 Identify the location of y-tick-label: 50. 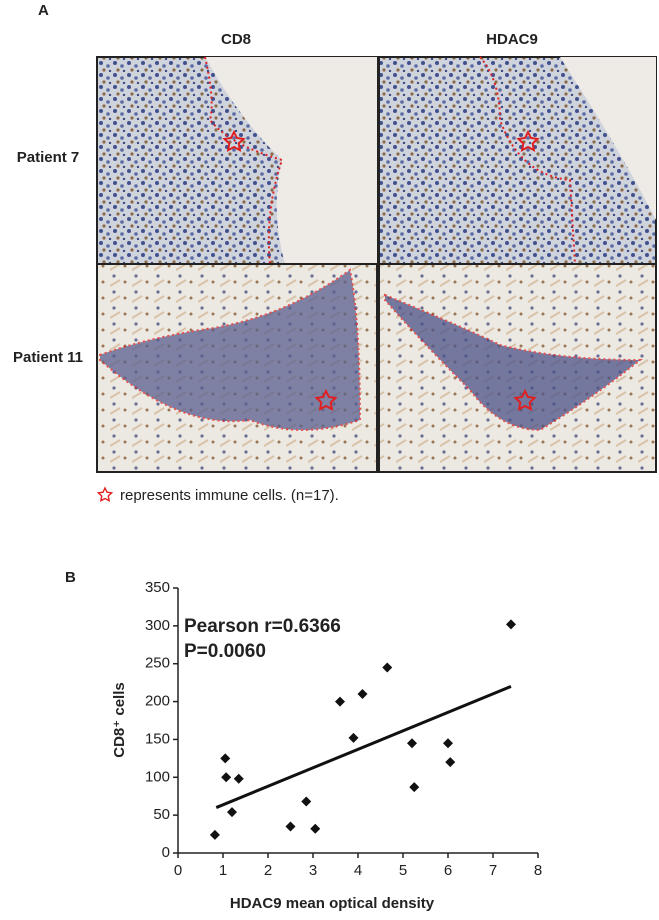
(161, 814).